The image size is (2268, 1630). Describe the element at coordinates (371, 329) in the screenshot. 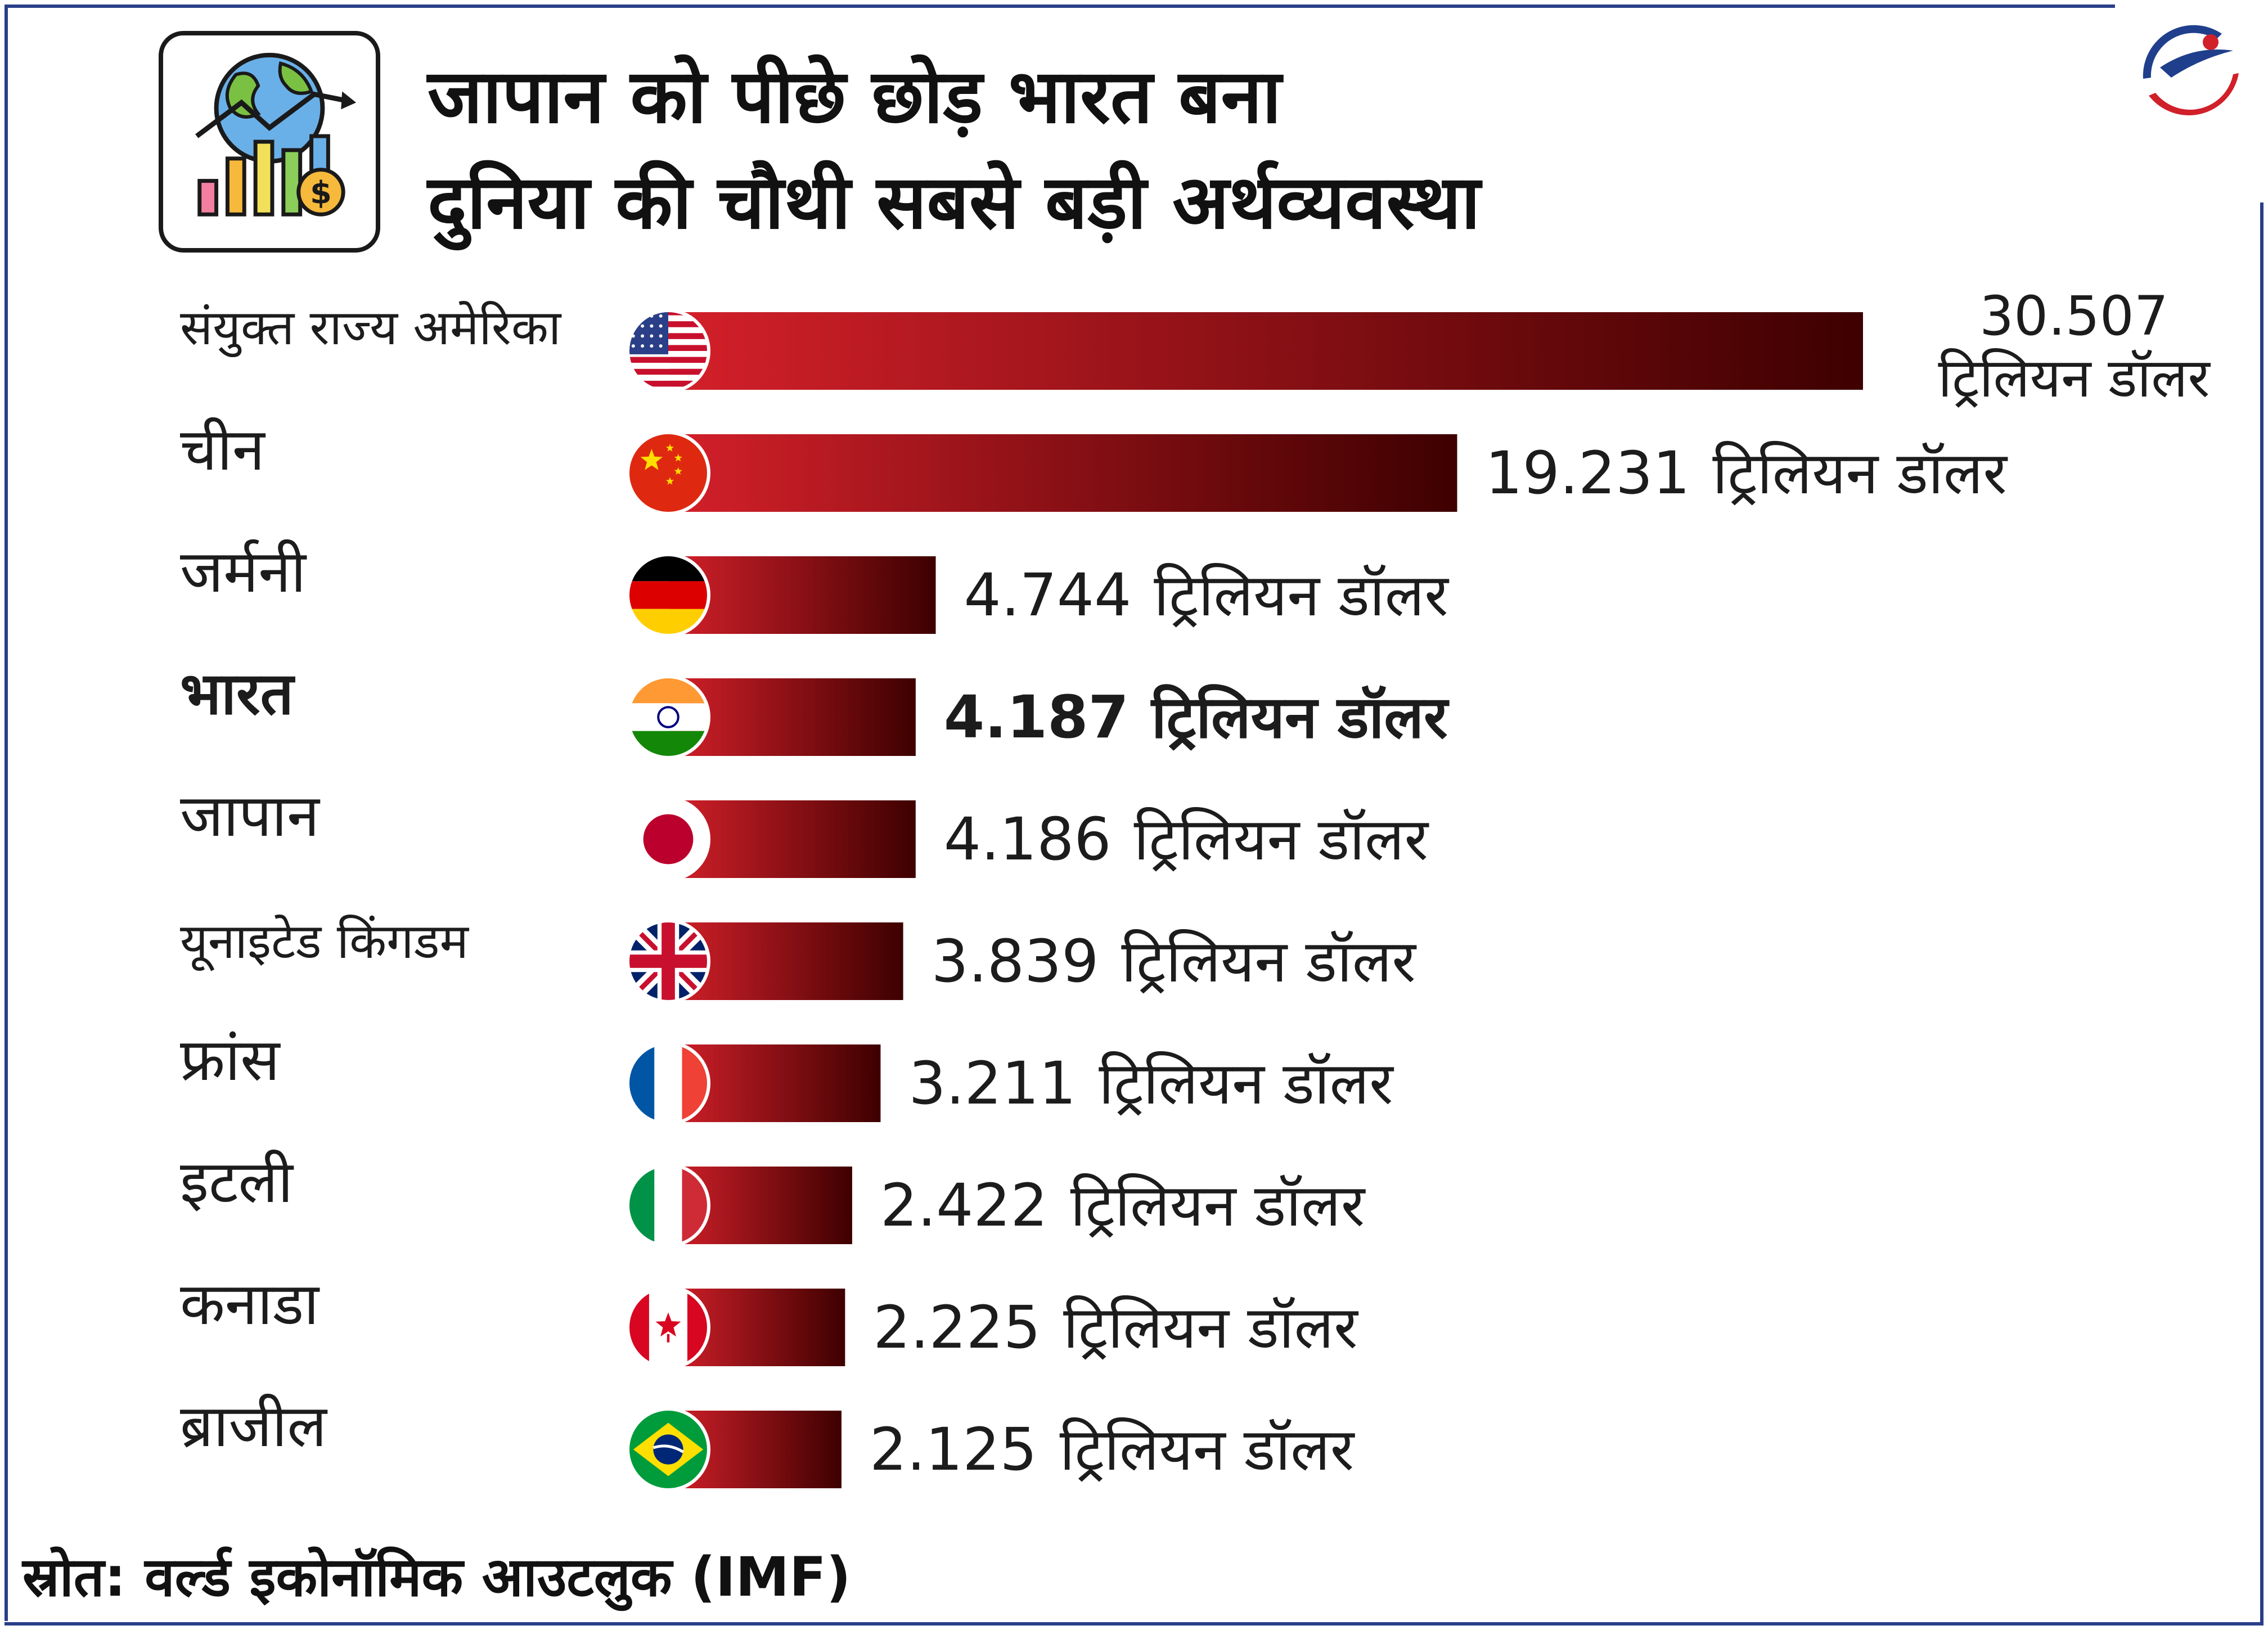

I see `category-label: संयुक्त राज्य अमेरिका` at that location.